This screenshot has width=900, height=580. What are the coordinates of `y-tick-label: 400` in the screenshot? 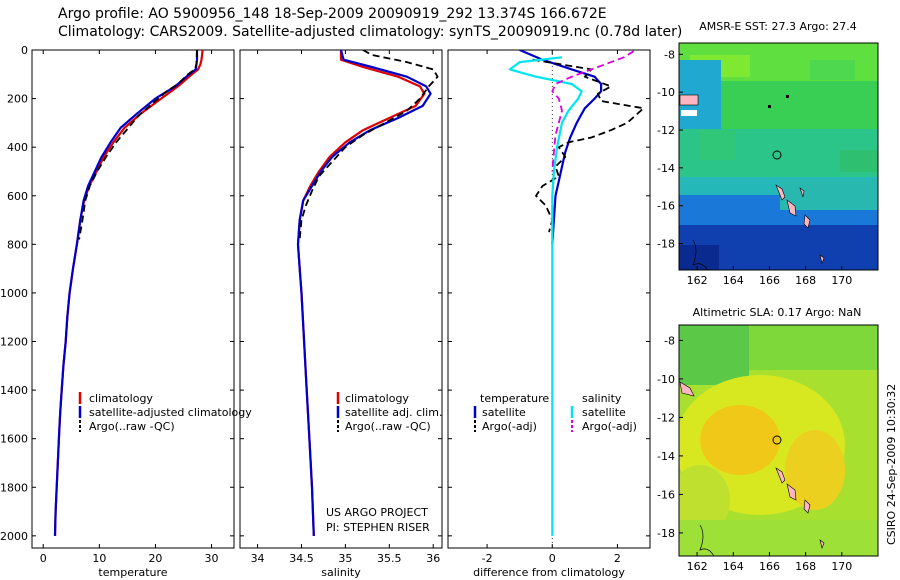 It's located at (17, 147).